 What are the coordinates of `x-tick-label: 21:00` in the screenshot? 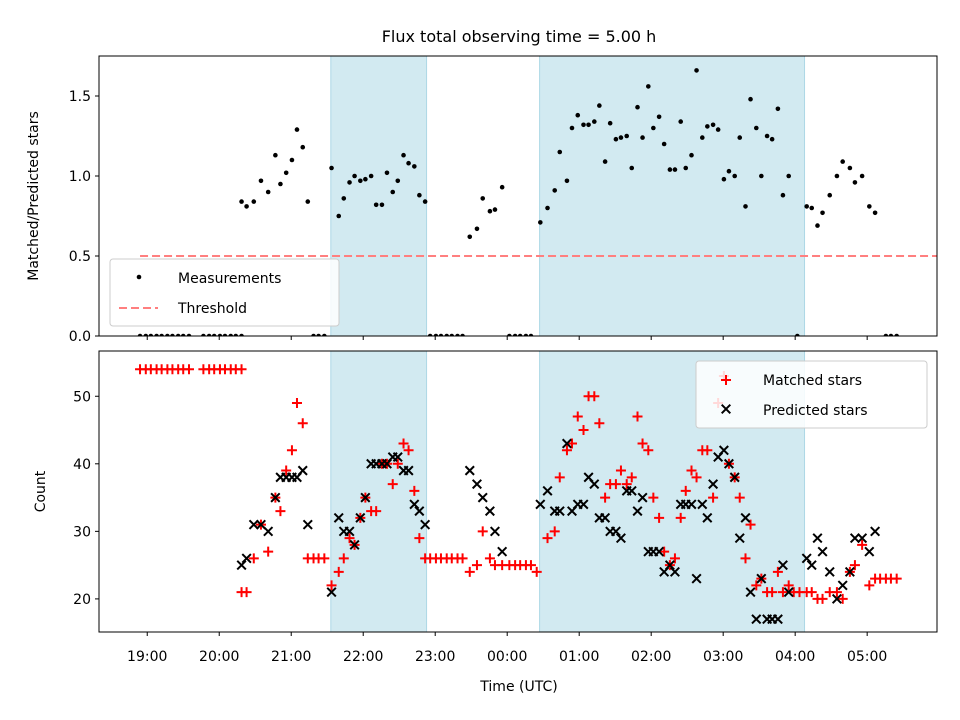 It's located at (291, 657).